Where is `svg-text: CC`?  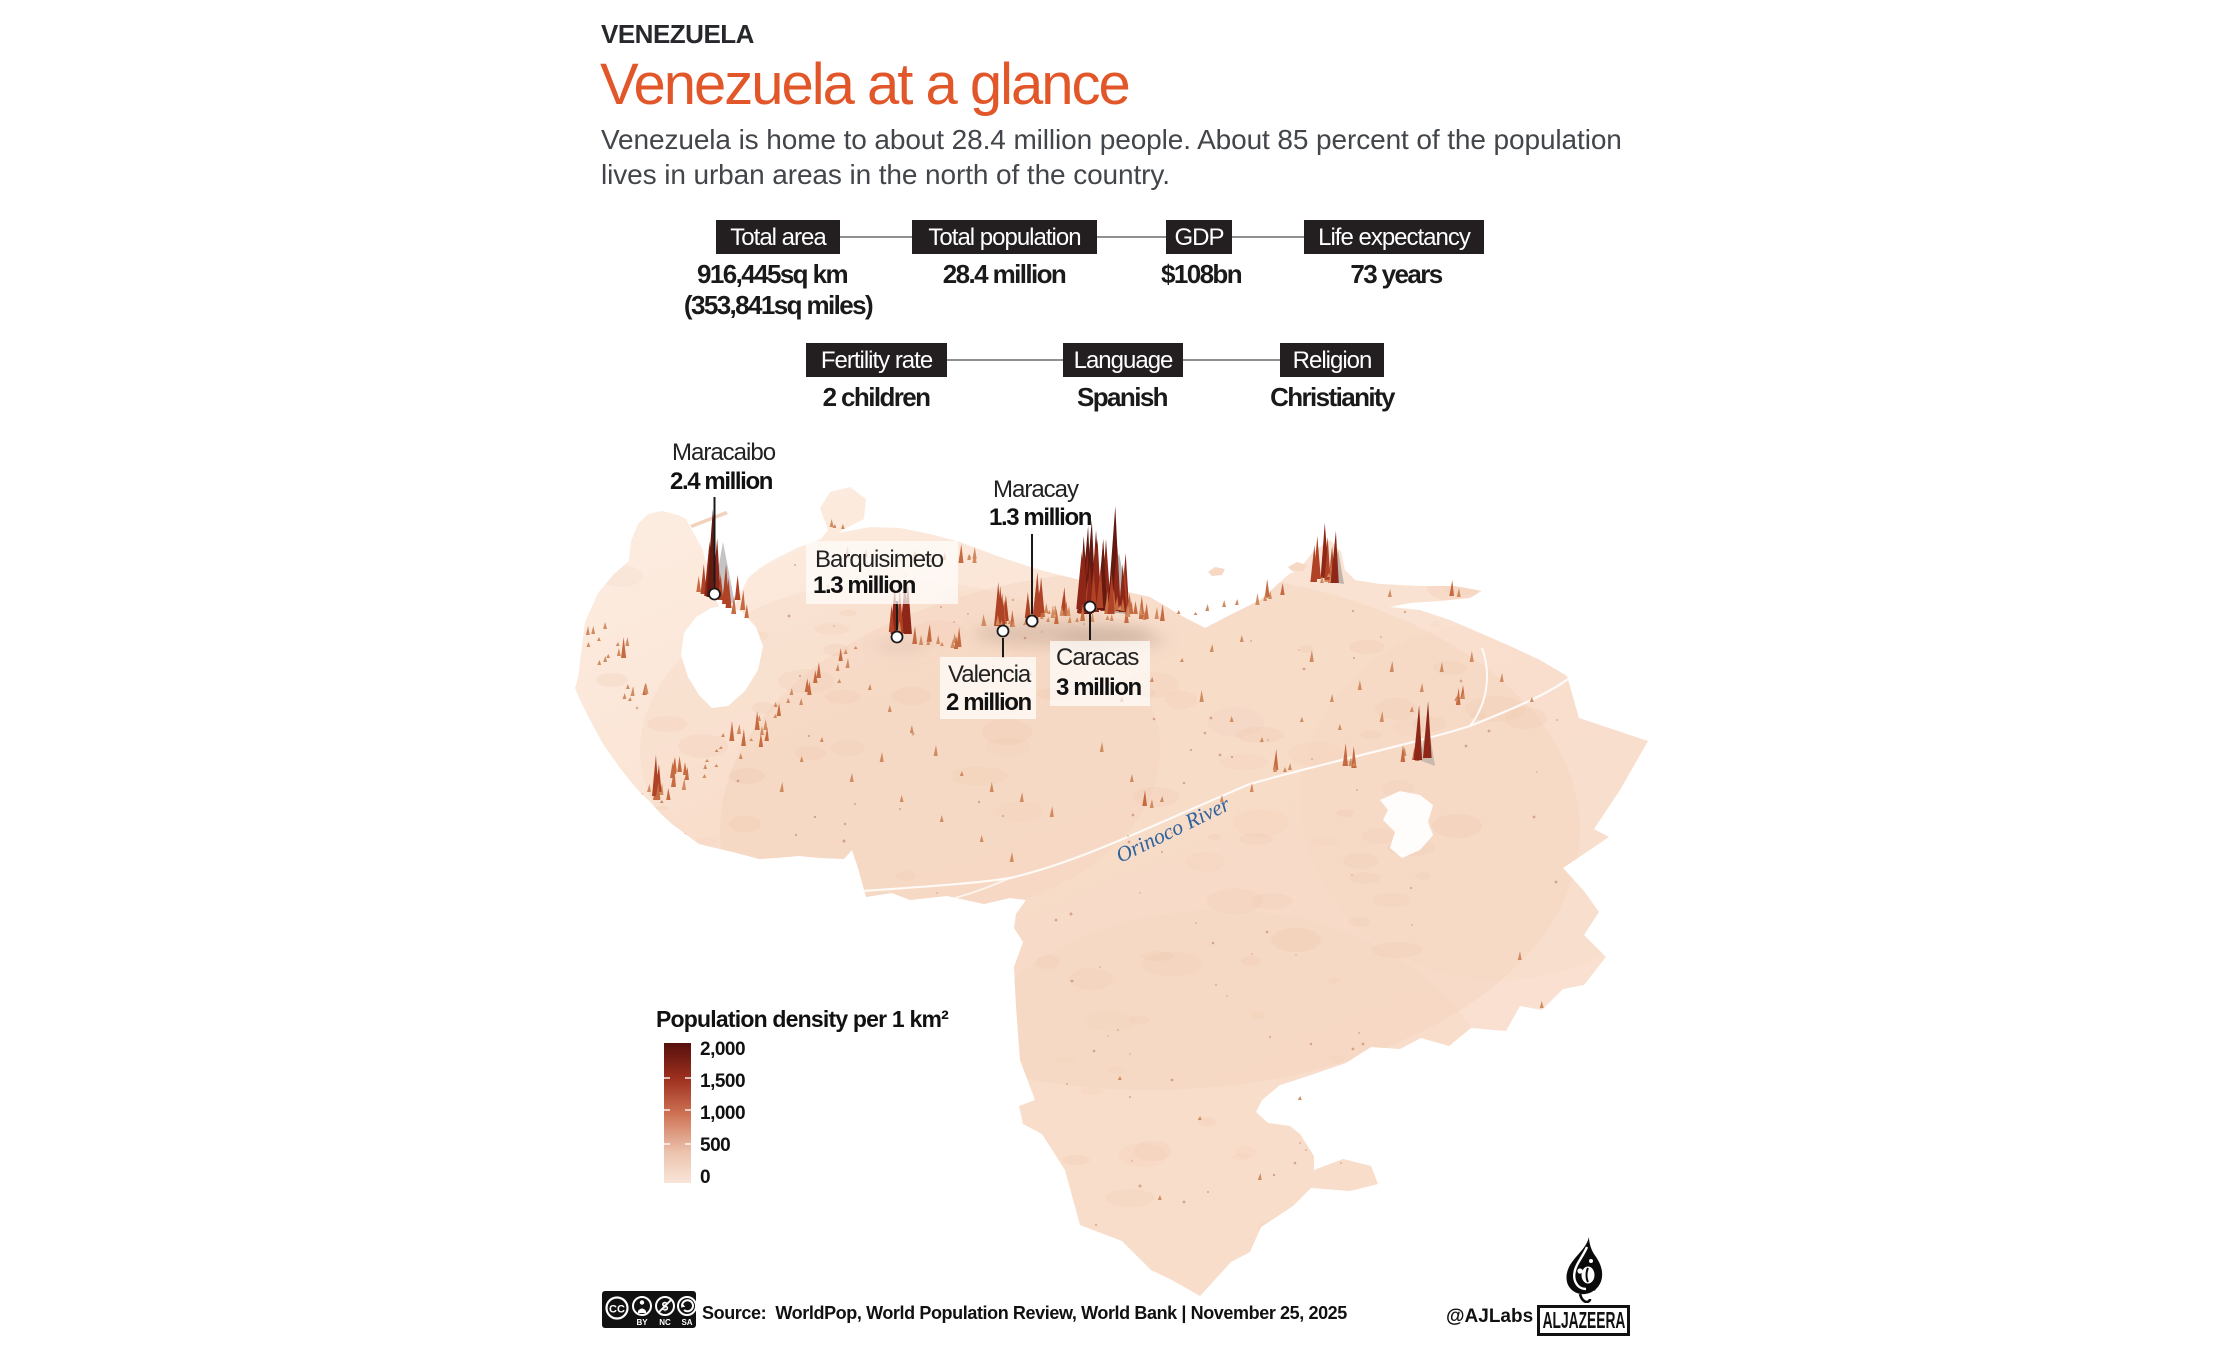
svg-text: CC is located at coordinates (617, 1310).